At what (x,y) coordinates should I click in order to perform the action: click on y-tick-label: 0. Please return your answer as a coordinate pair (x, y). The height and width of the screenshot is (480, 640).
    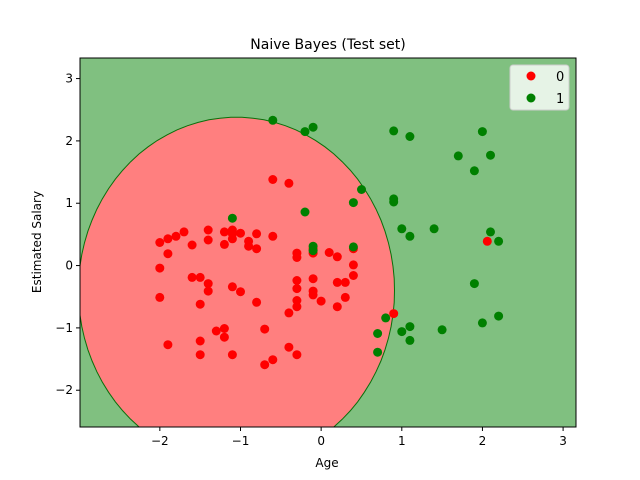
    Looking at the image, I should click on (69, 266).